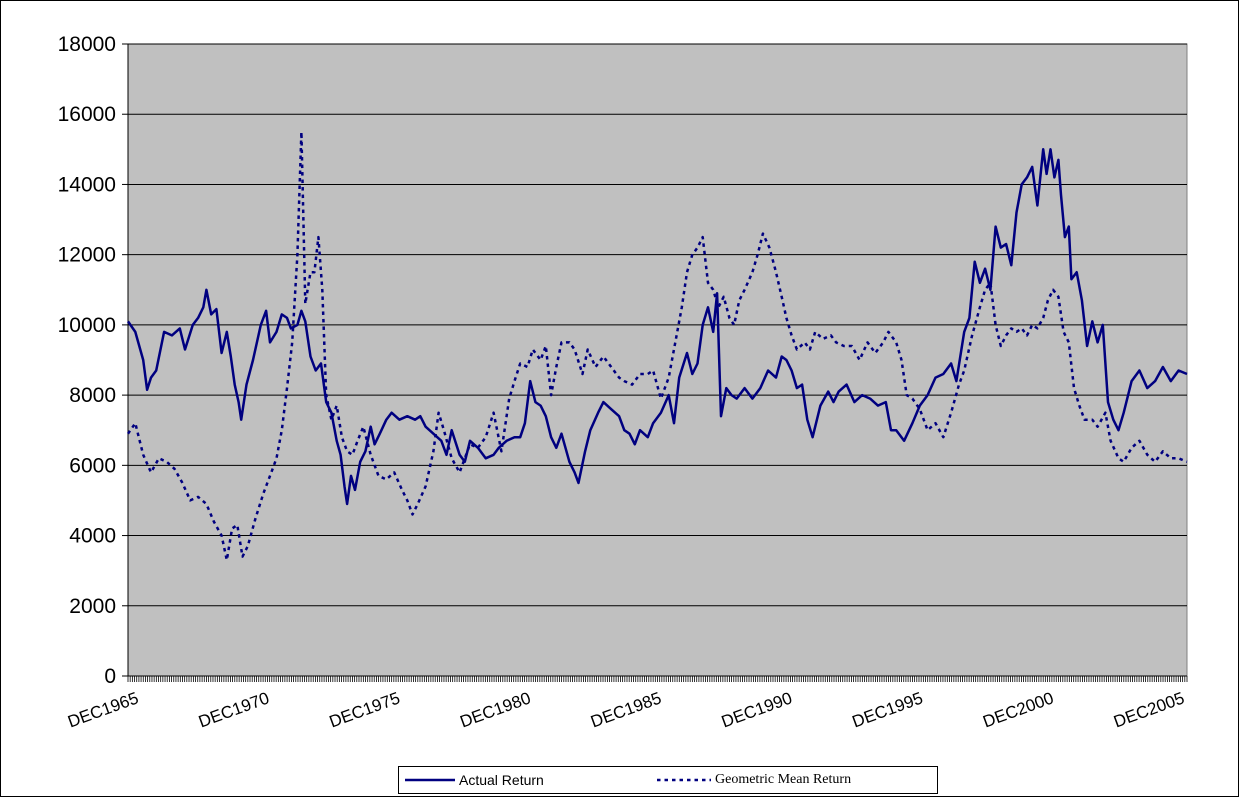  I want to click on x-tick-label: DEC2005, so click(1149, 709).